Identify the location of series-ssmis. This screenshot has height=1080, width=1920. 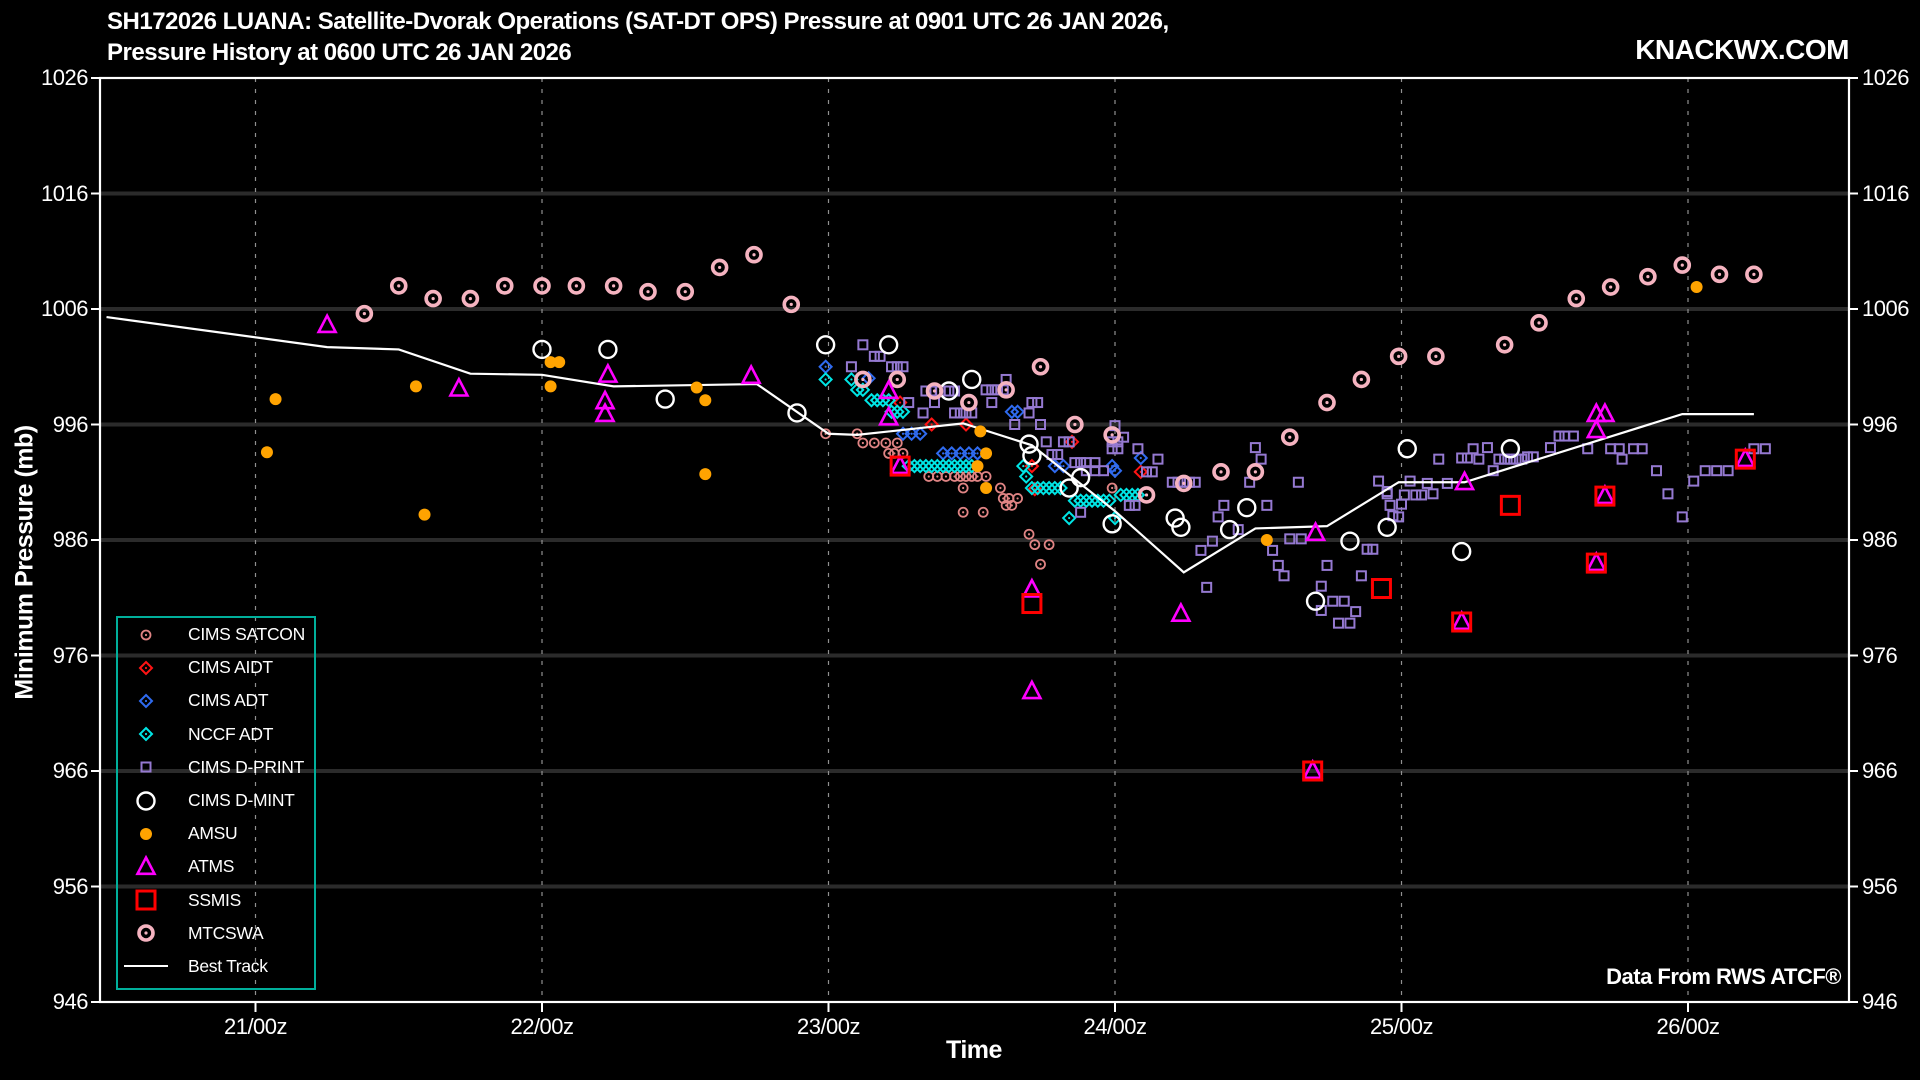
(1322, 615).